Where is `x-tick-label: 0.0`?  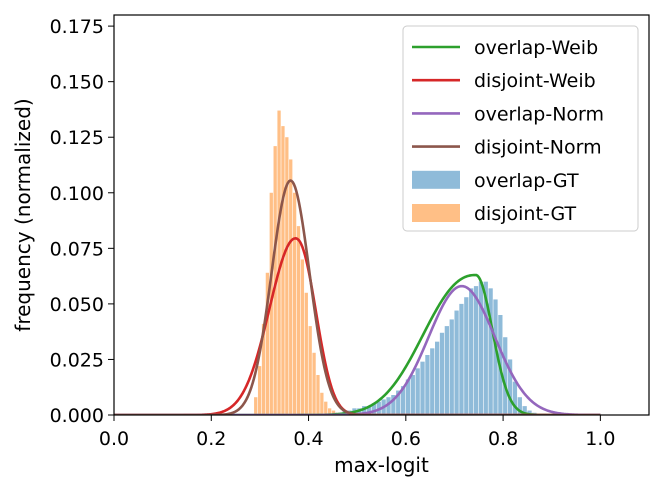 x-tick-label: 0.0 is located at coordinates (114, 439).